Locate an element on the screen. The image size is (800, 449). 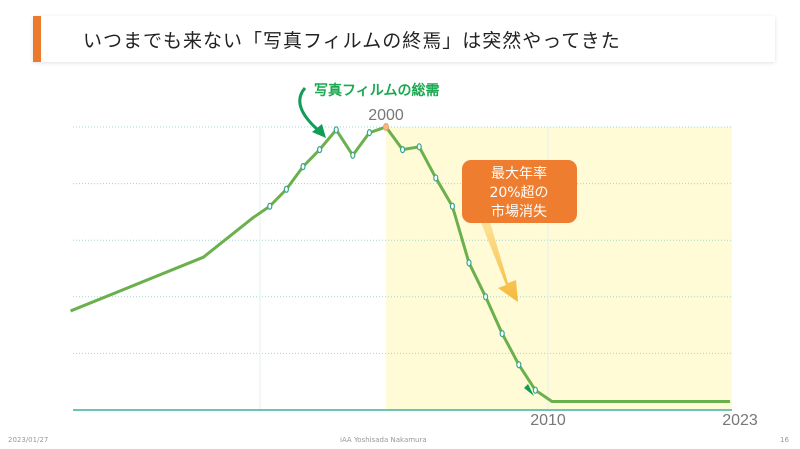
callout-text: 20%超の is located at coordinates (518, 193).